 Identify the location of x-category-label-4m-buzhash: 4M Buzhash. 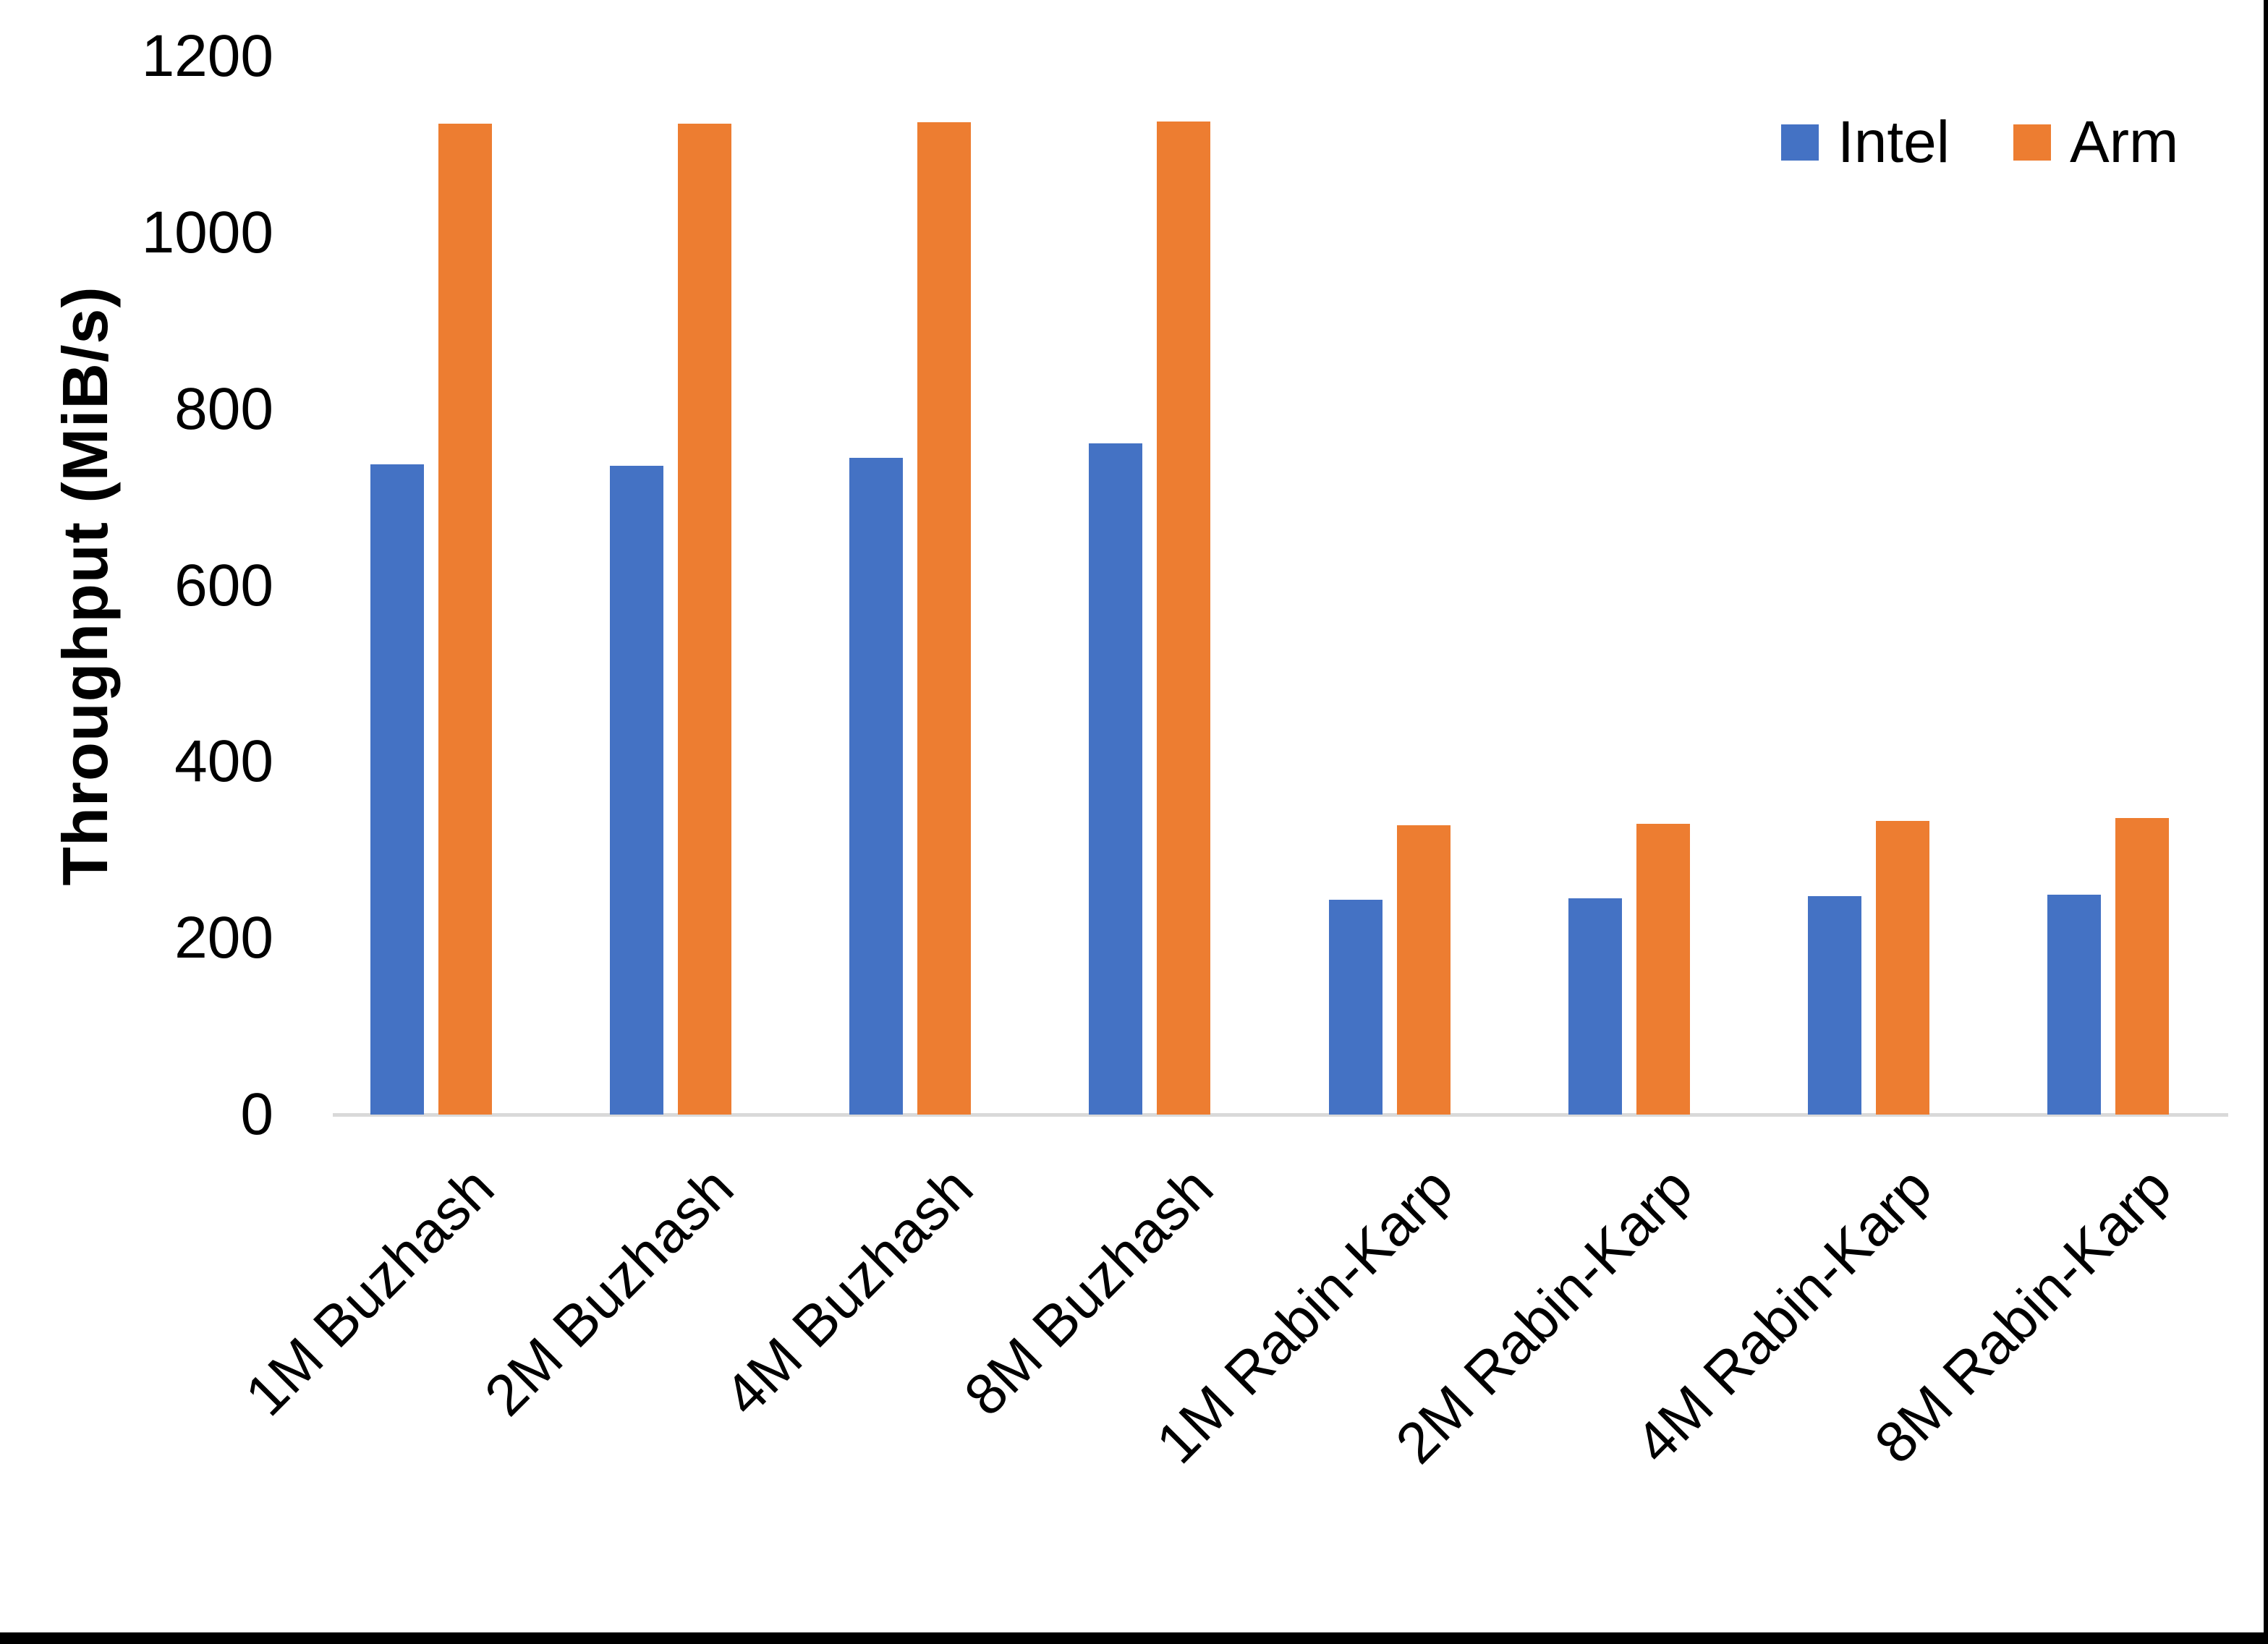
(848, 1291).